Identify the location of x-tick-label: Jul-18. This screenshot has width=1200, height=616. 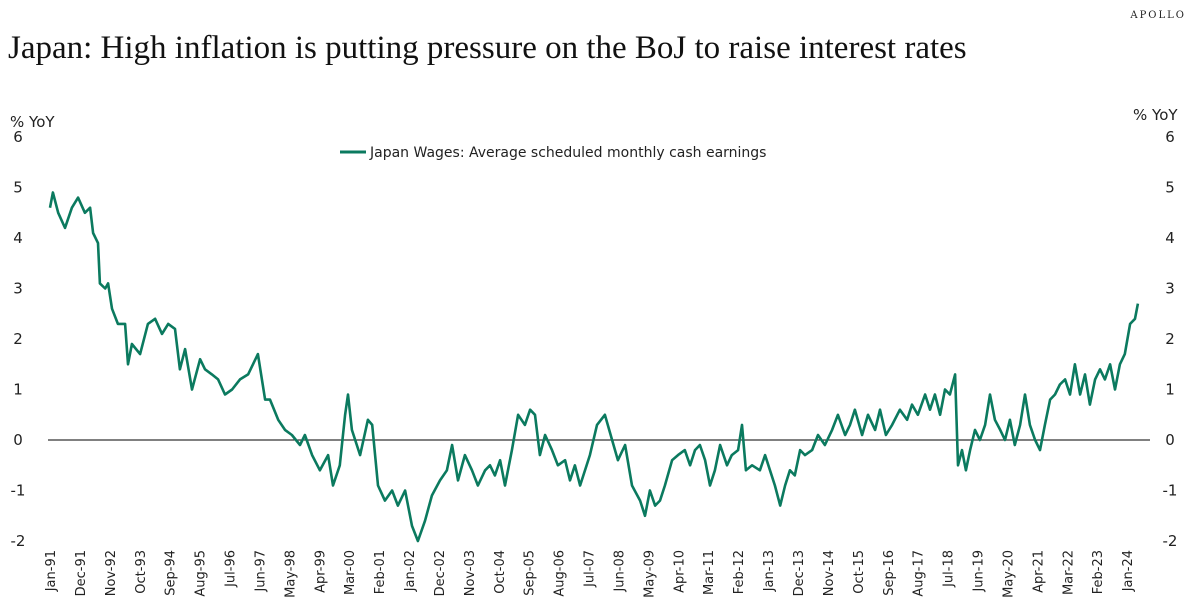
(949, 569).